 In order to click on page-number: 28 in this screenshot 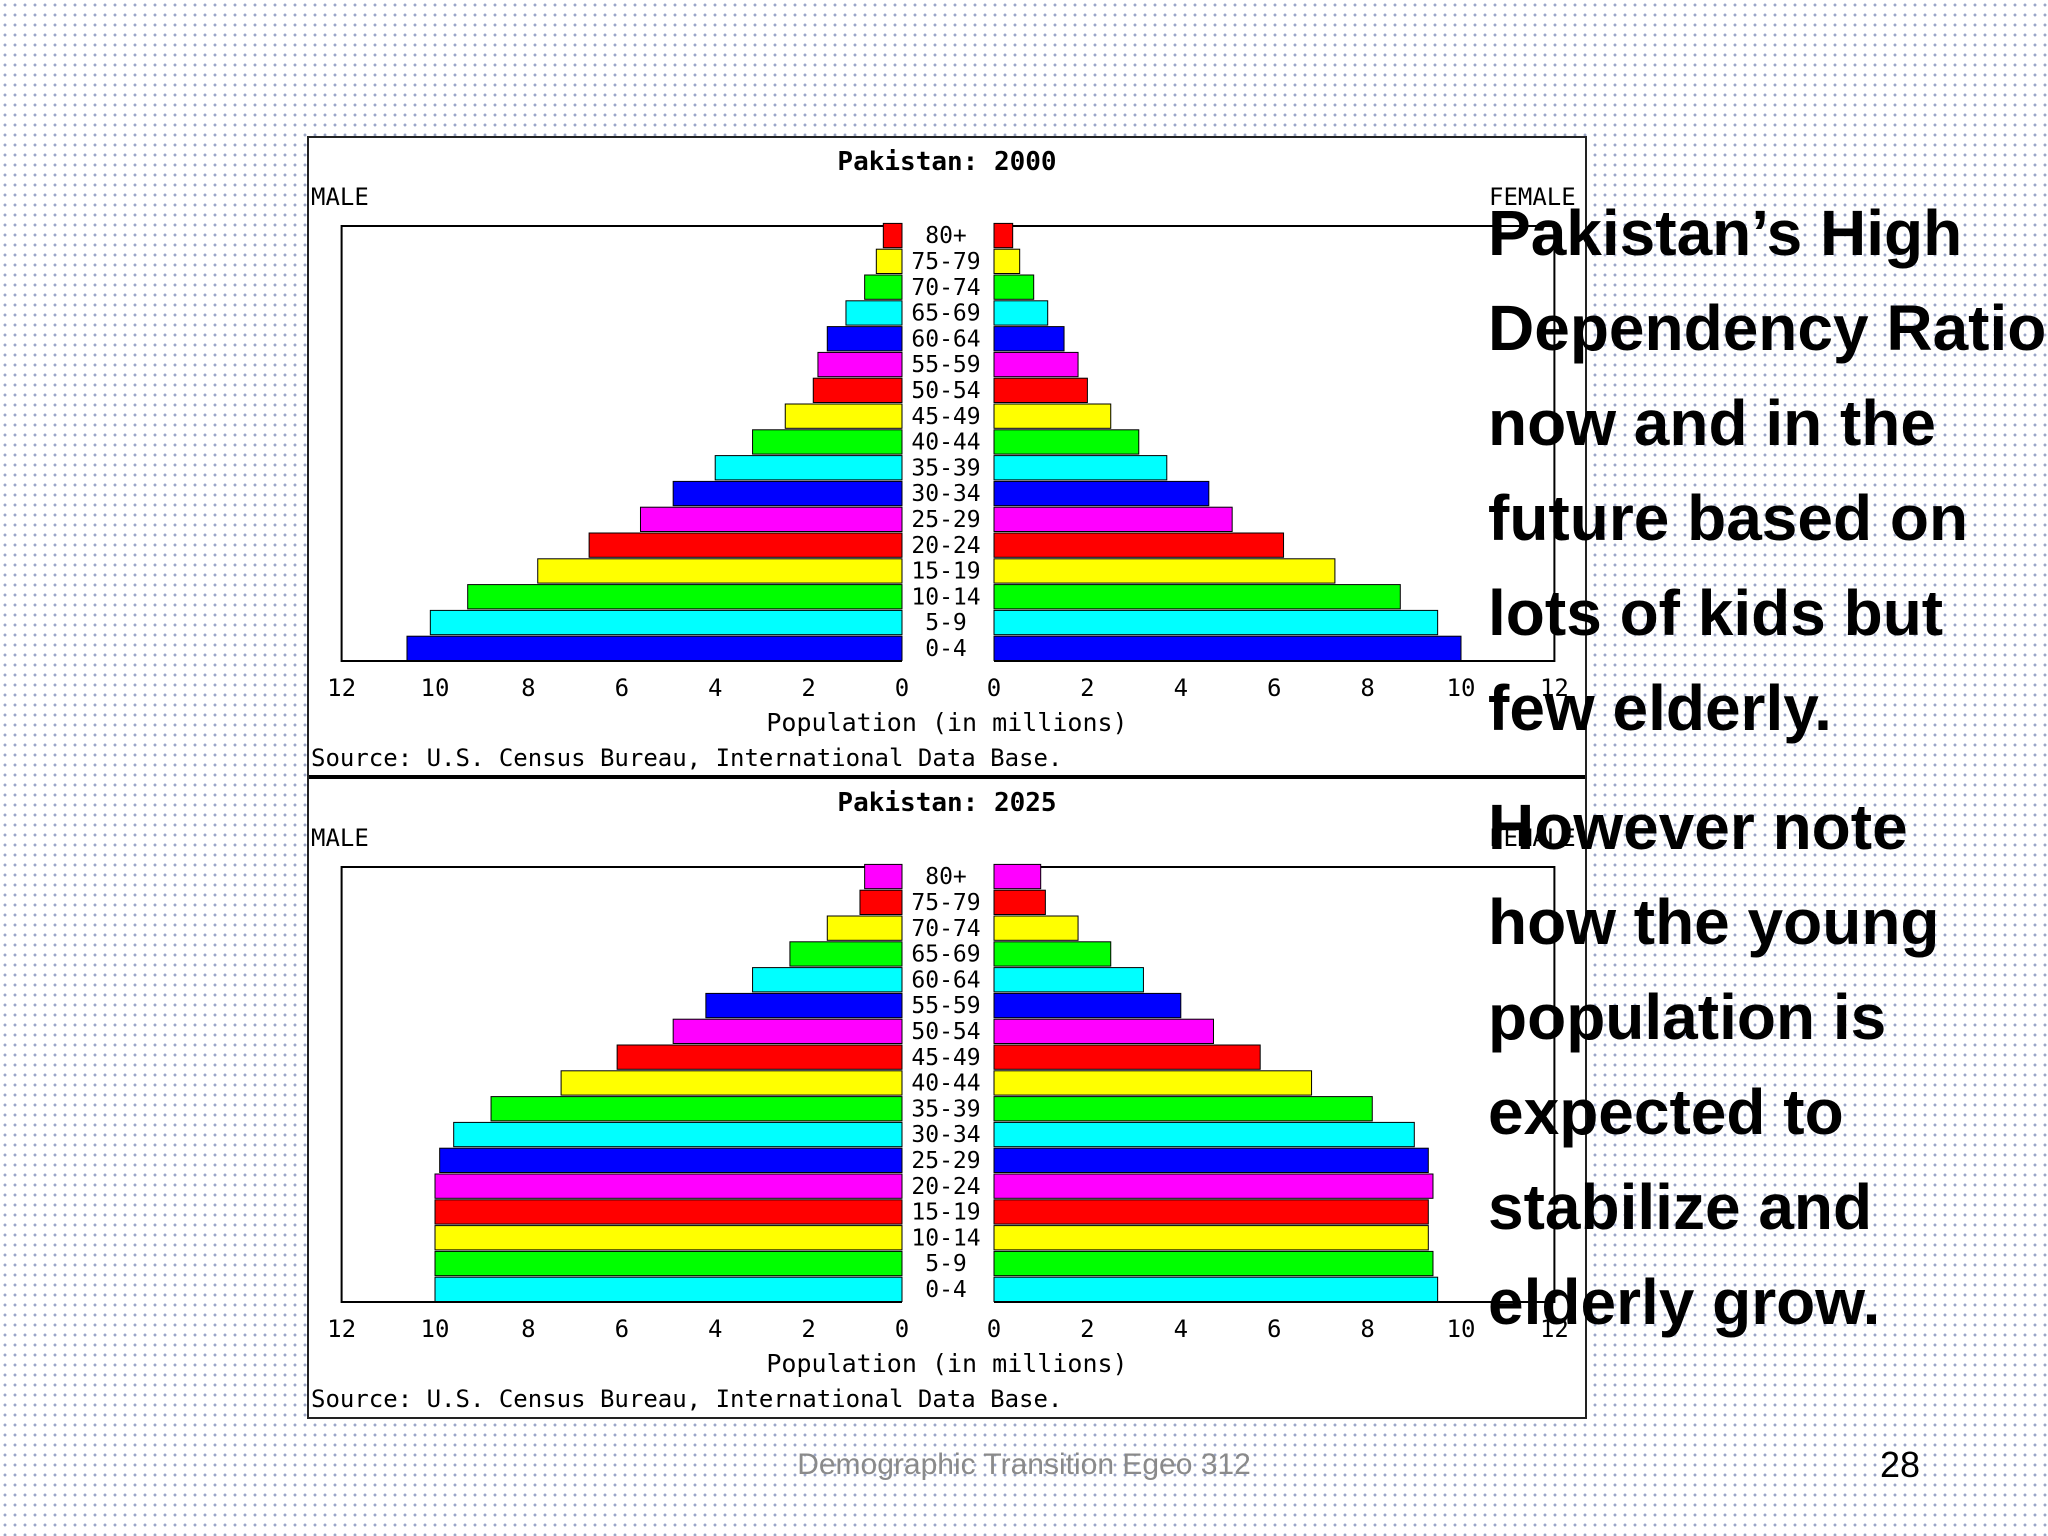, I will do `click(1900, 1464)`.